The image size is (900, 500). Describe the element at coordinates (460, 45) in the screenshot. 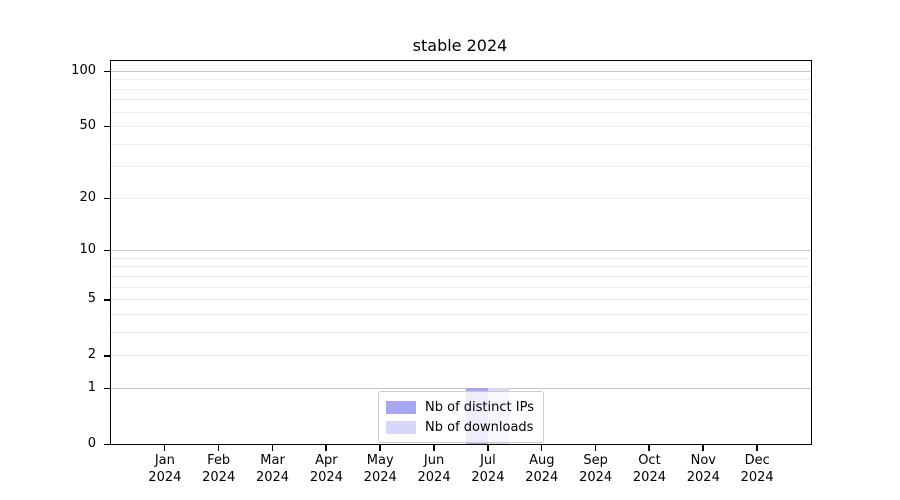

I see `chart-title: stable 2024` at that location.